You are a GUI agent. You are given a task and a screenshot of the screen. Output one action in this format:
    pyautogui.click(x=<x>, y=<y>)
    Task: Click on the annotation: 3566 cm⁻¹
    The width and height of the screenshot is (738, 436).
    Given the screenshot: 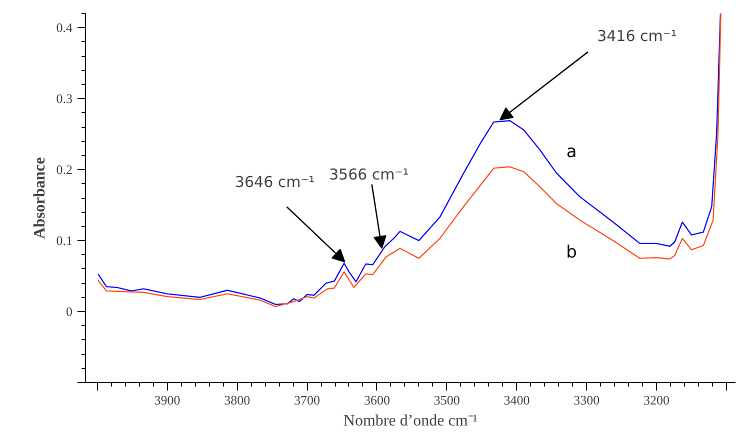 What is the action you would take?
    pyautogui.click(x=368, y=174)
    